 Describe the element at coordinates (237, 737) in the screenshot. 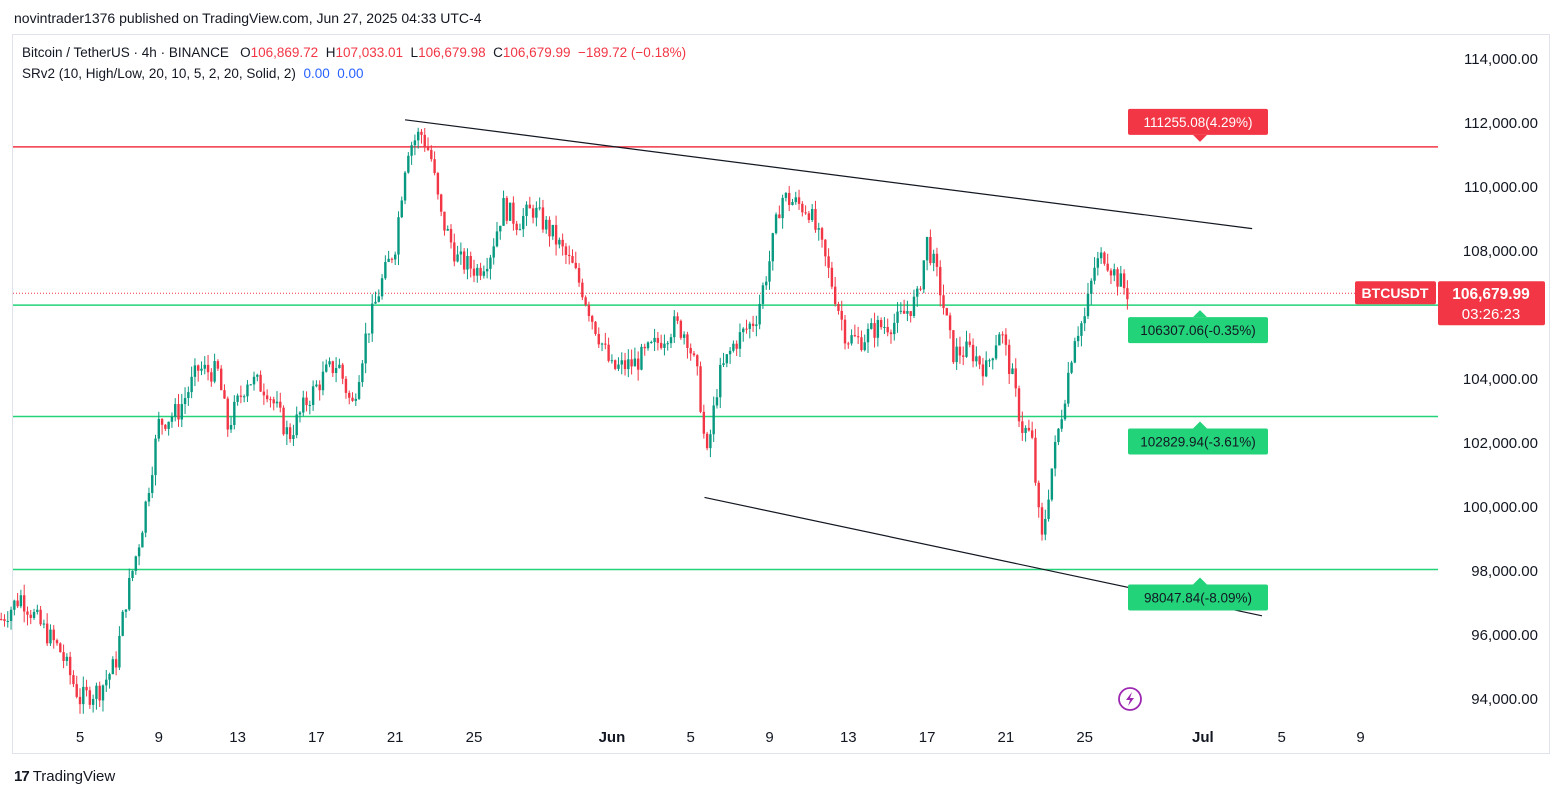

I see `x-tick-label: 13` at that location.